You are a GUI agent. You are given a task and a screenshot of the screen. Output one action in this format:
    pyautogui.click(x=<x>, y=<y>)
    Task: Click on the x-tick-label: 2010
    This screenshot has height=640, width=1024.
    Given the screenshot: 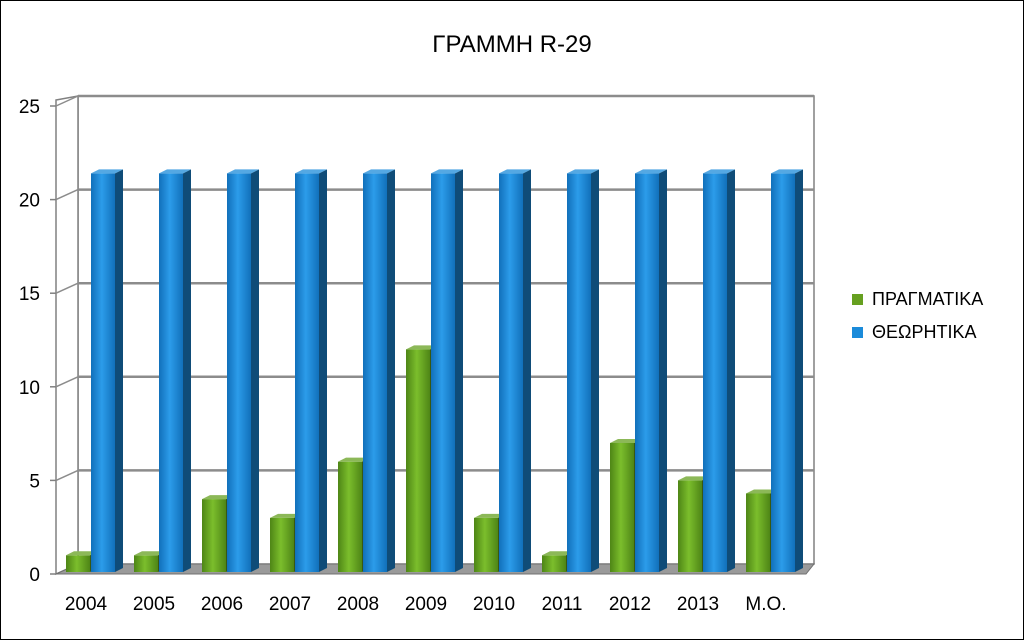 What is the action you would take?
    pyautogui.click(x=494, y=604)
    